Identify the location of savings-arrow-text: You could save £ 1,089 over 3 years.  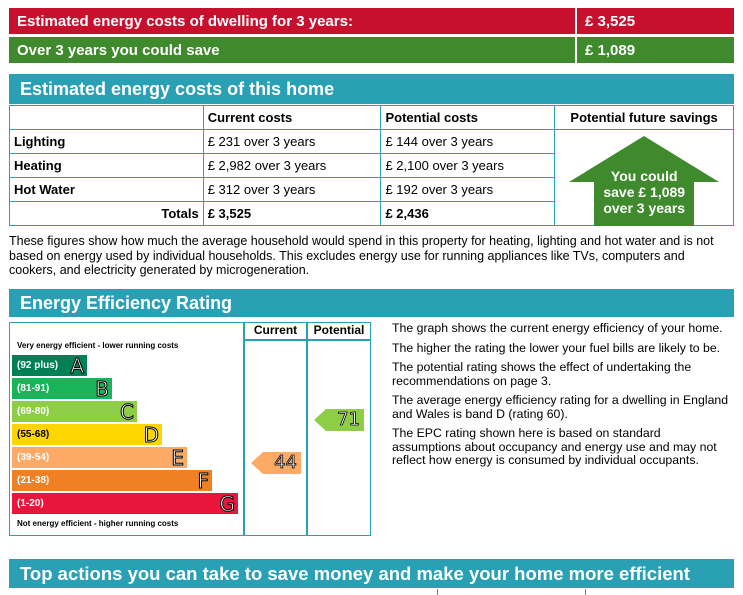
(644, 192).